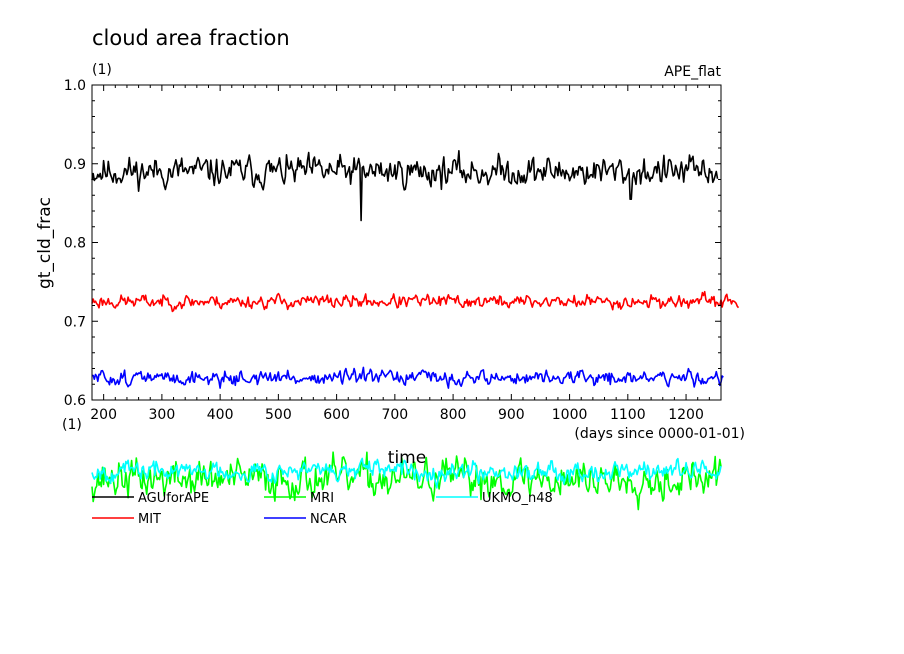 The image size is (904, 654). I want to click on y-tick-label: 0.7, so click(75, 322).